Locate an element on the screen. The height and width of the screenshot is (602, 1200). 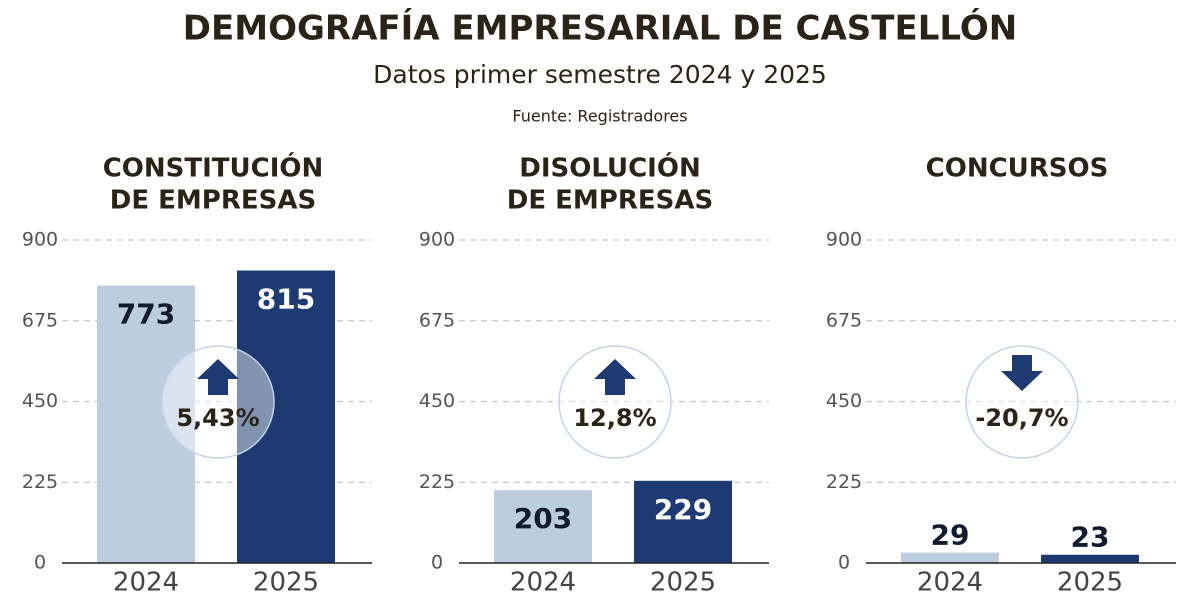
value-label: 773 is located at coordinates (146, 314).